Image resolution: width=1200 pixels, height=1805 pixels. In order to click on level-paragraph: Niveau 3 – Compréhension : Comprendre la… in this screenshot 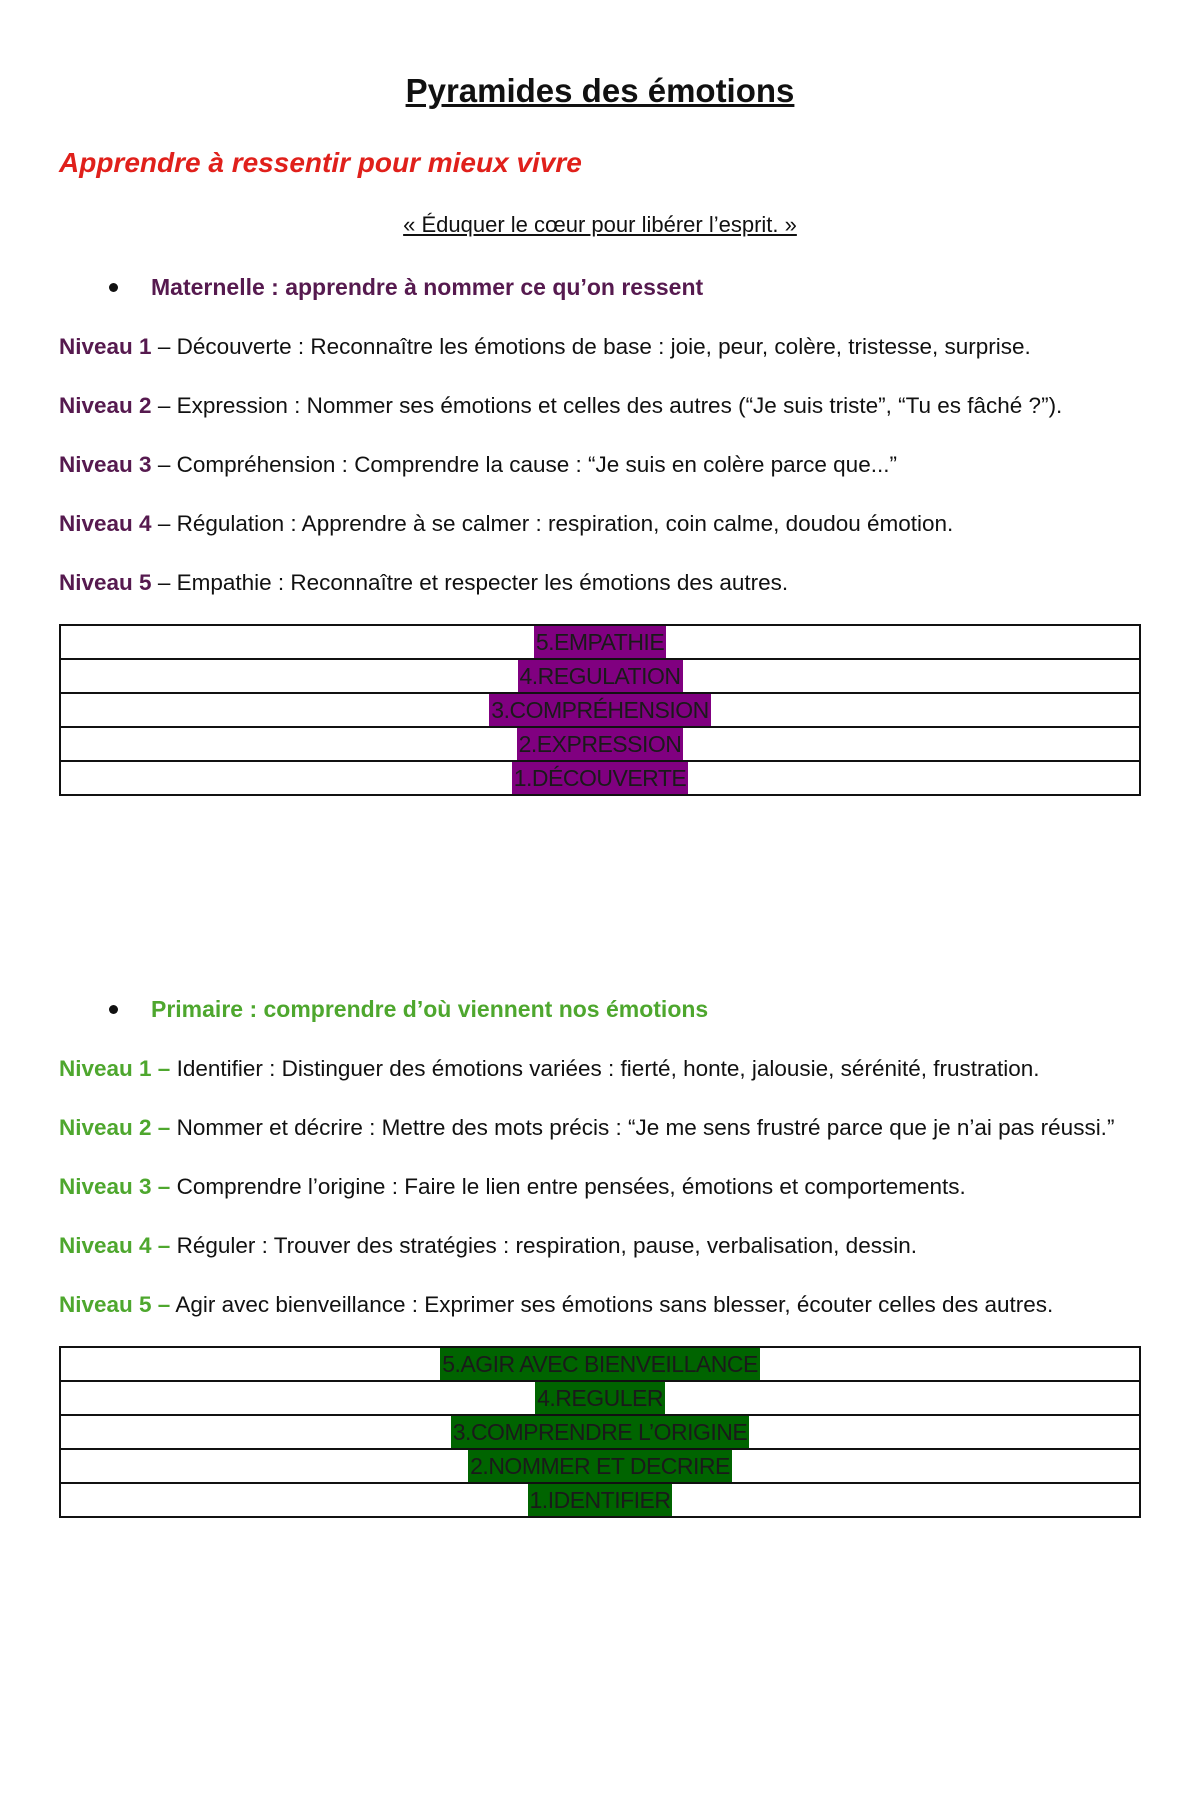, I will do `click(600, 464)`.